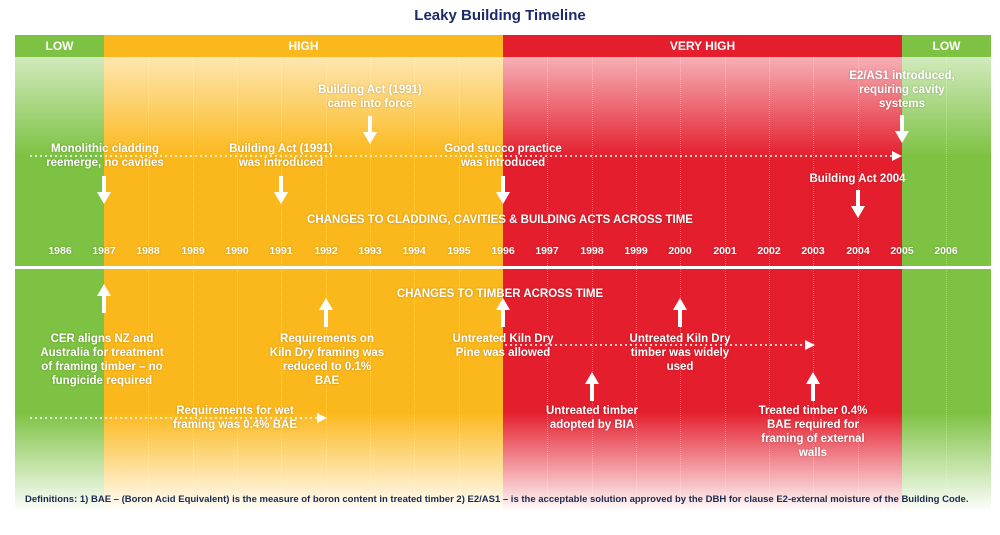 Image resolution: width=1000 pixels, height=535 pixels. What do you see at coordinates (281, 251) in the screenshot?
I see `year-label: 1991` at bounding box center [281, 251].